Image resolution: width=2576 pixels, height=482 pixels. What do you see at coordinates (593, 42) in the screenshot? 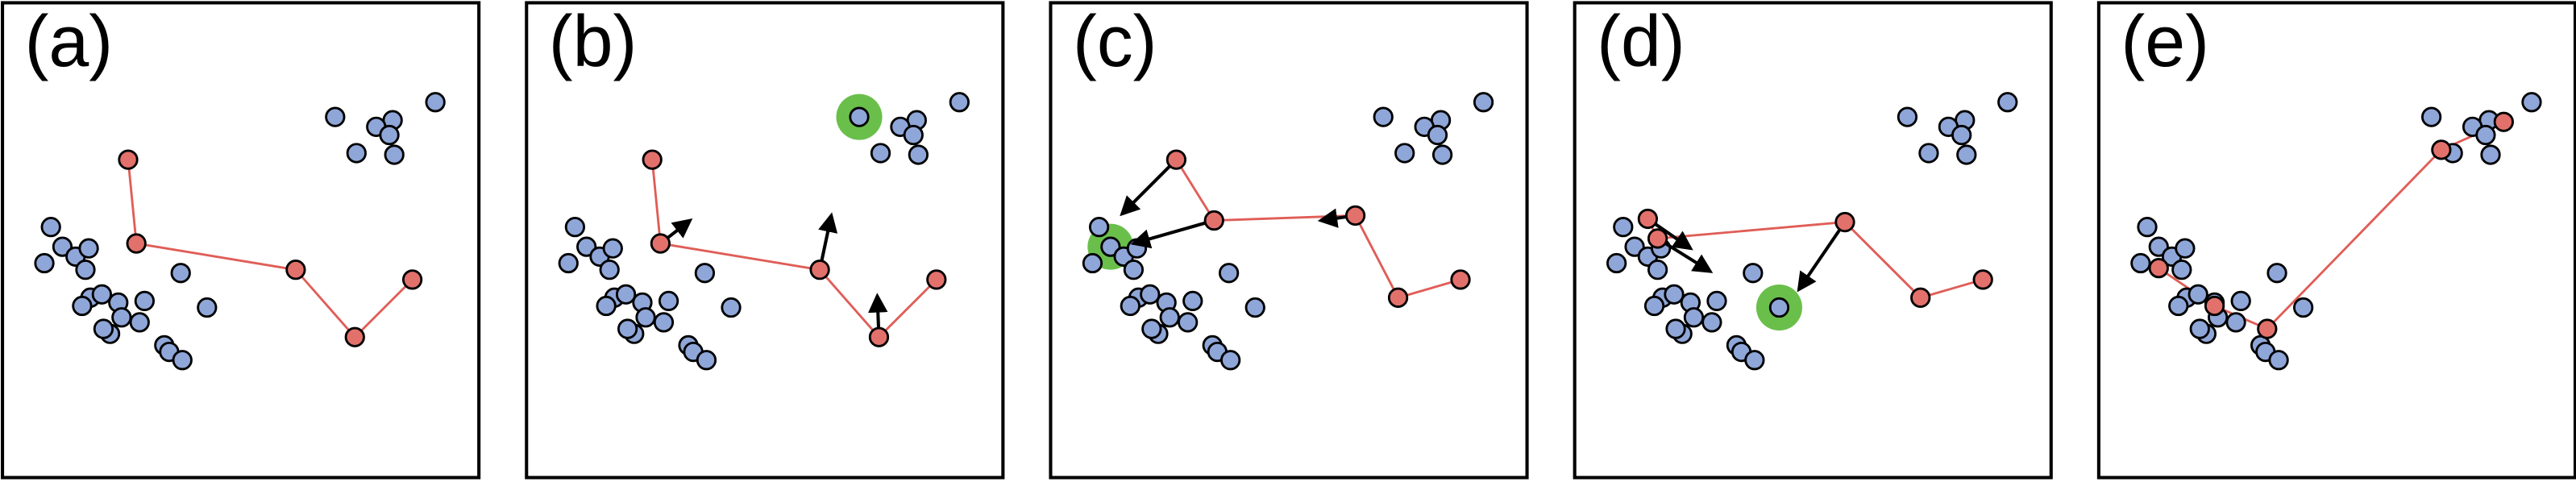
I see `panel-label: (b)` at bounding box center [593, 42].